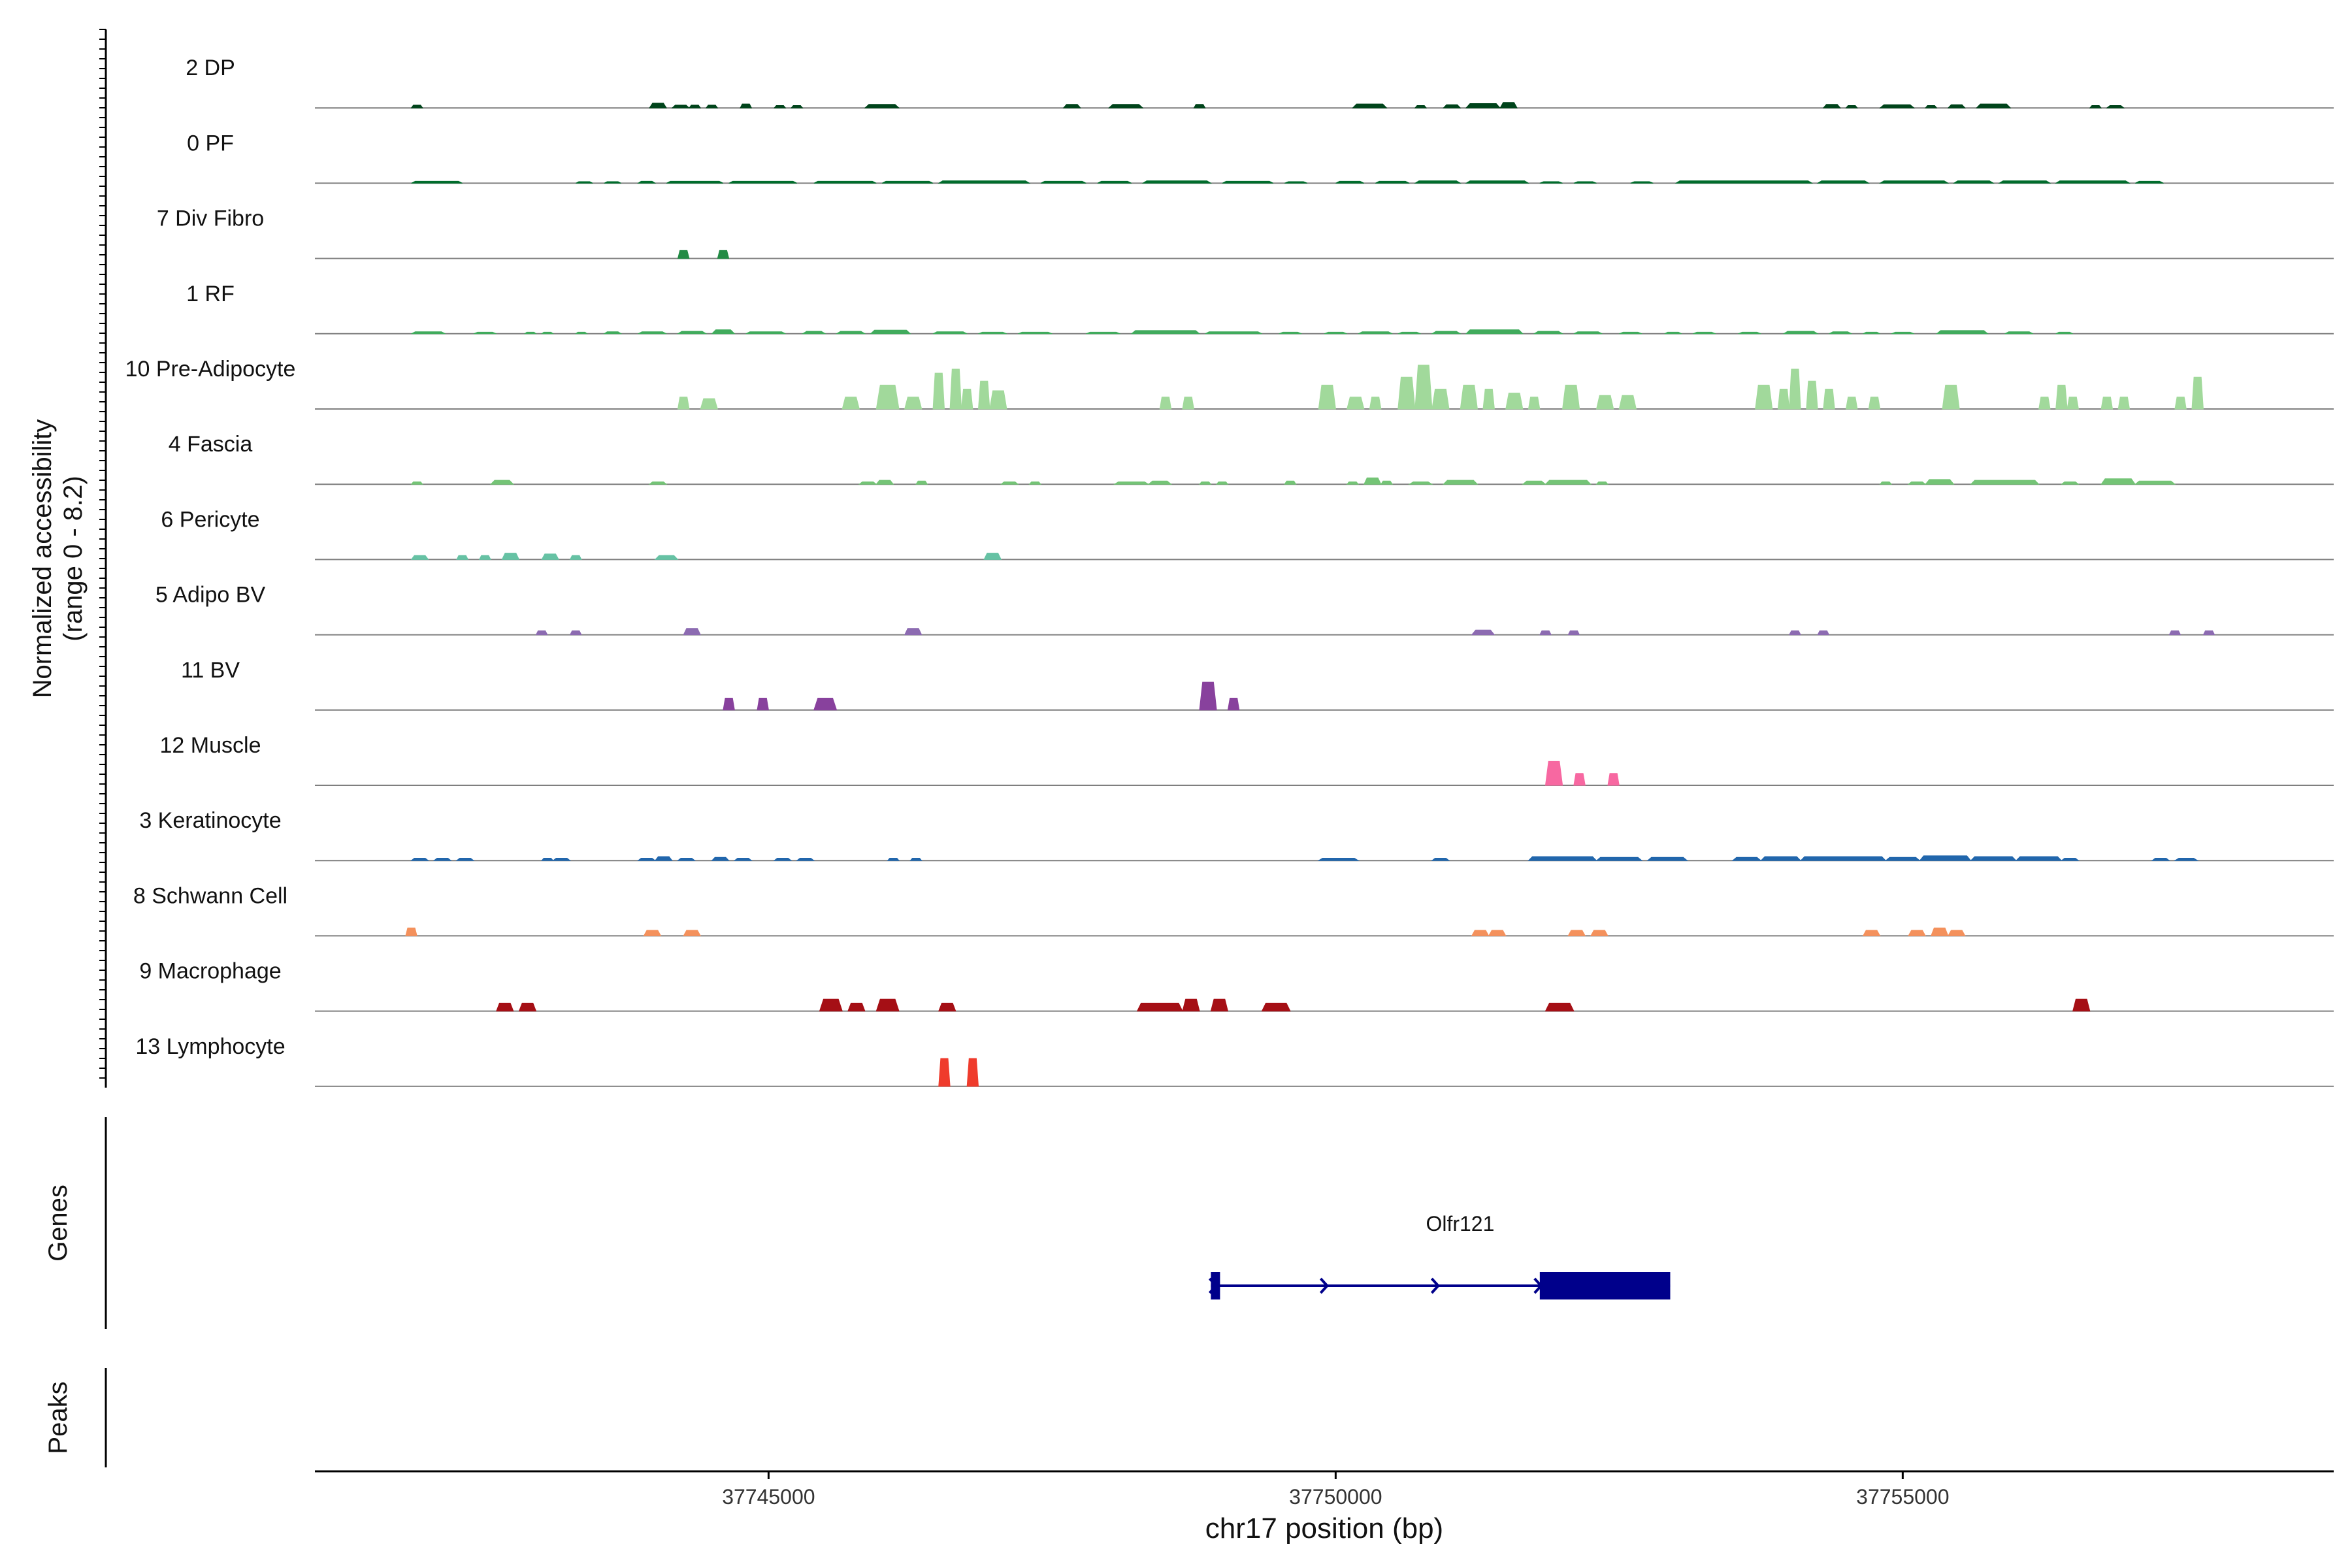 The image size is (2352, 1568). What do you see at coordinates (210, 820) in the screenshot?
I see `track-label: 3 Keratinocyte` at bounding box center [210, 820].